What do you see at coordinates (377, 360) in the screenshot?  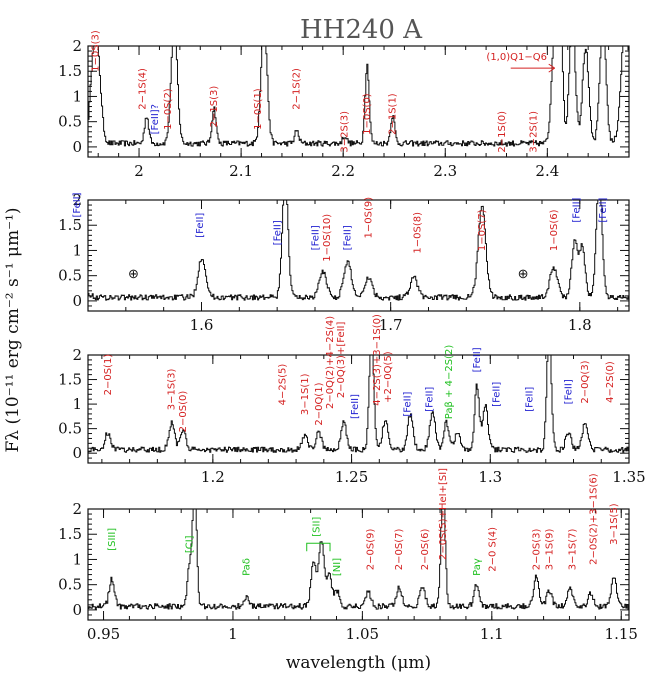 I see `line-label: 4−2S(3)+3−1S(0)` at bounding box center [377, 360].